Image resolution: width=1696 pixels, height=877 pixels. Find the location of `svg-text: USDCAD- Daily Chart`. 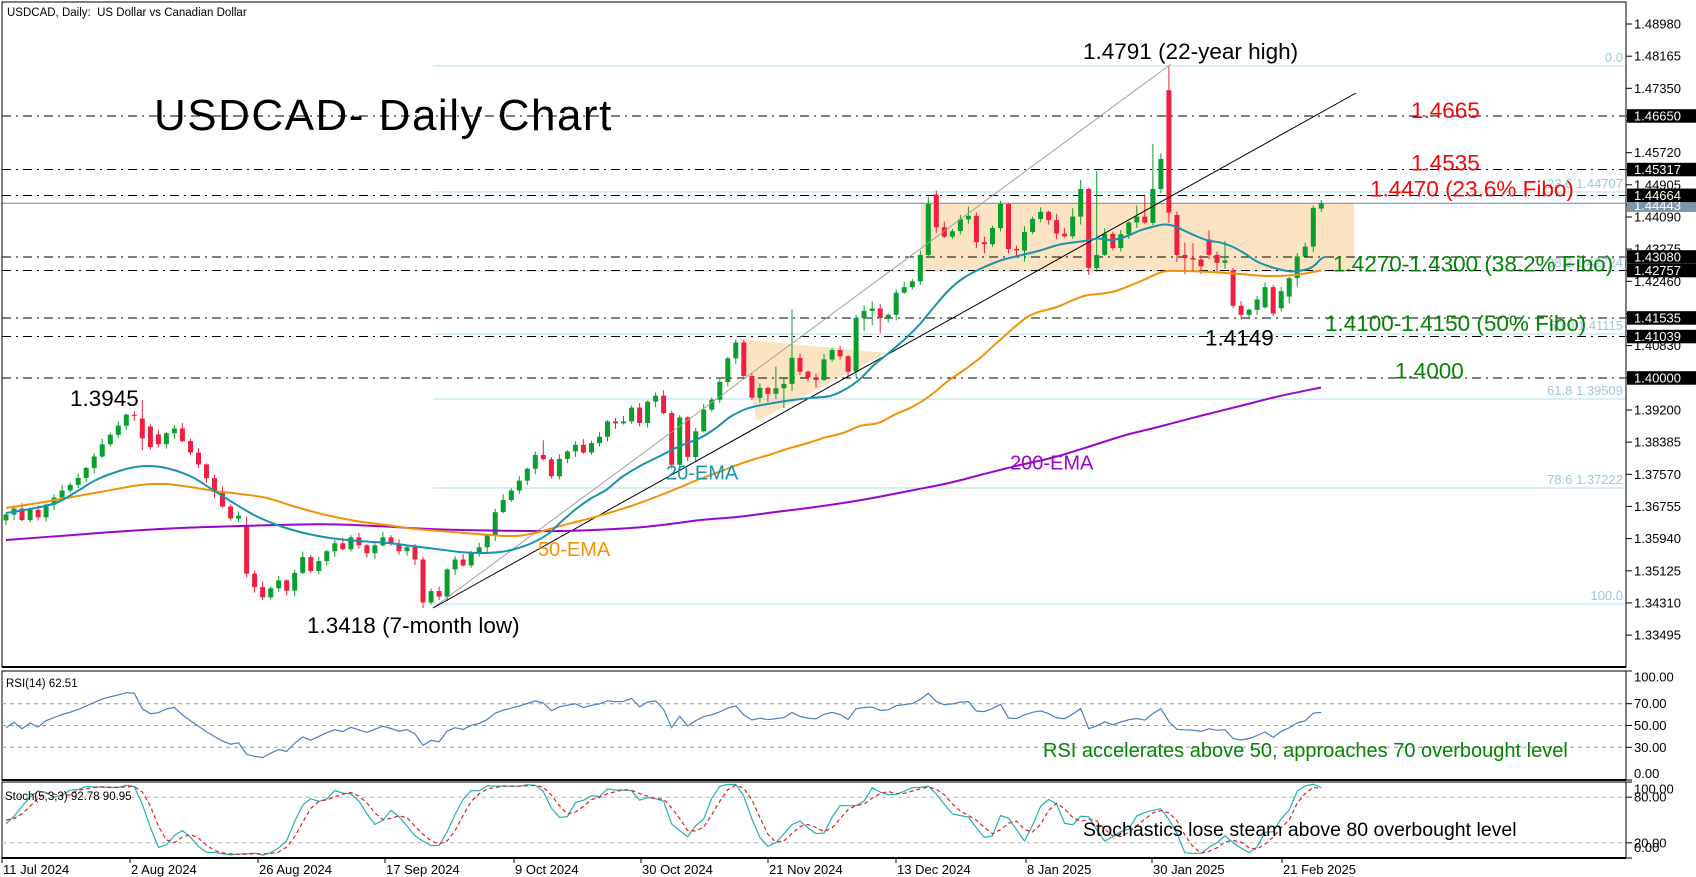

svg-text: USDCAD- Daily Chart is located at coordinates (383, 115).